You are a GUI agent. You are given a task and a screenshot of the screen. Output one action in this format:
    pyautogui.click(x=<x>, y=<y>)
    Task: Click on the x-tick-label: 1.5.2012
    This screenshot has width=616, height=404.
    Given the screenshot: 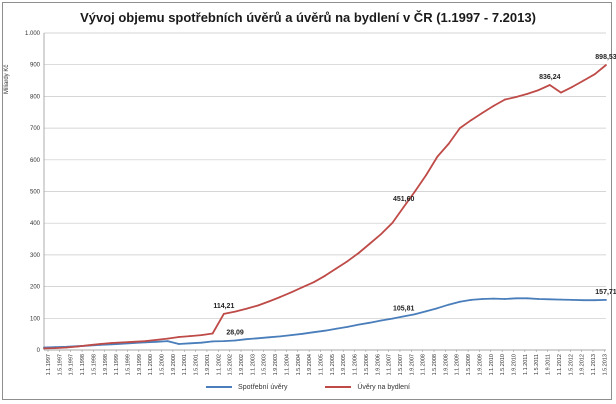 What is the action you would take?
    pyautogui.click(x=571, y=364)
    